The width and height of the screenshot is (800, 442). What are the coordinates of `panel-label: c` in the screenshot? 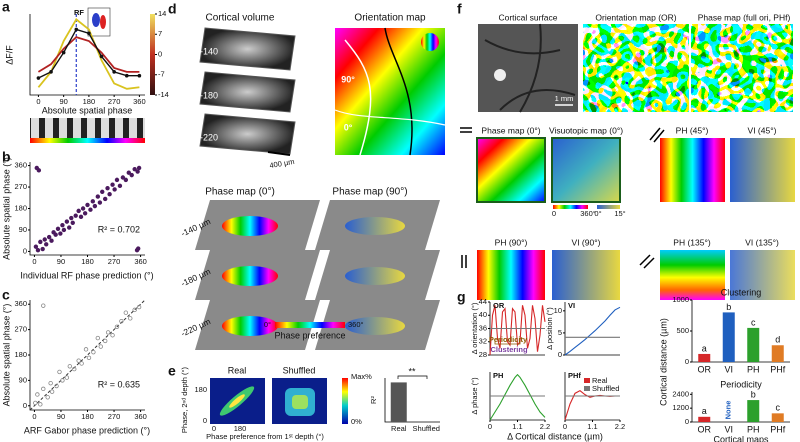 It's located at (6, 295).